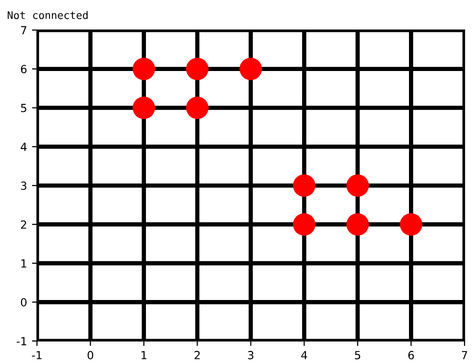 The image size is (474, 362). I want to click on y-tick-label: 1, so click(23, 263).